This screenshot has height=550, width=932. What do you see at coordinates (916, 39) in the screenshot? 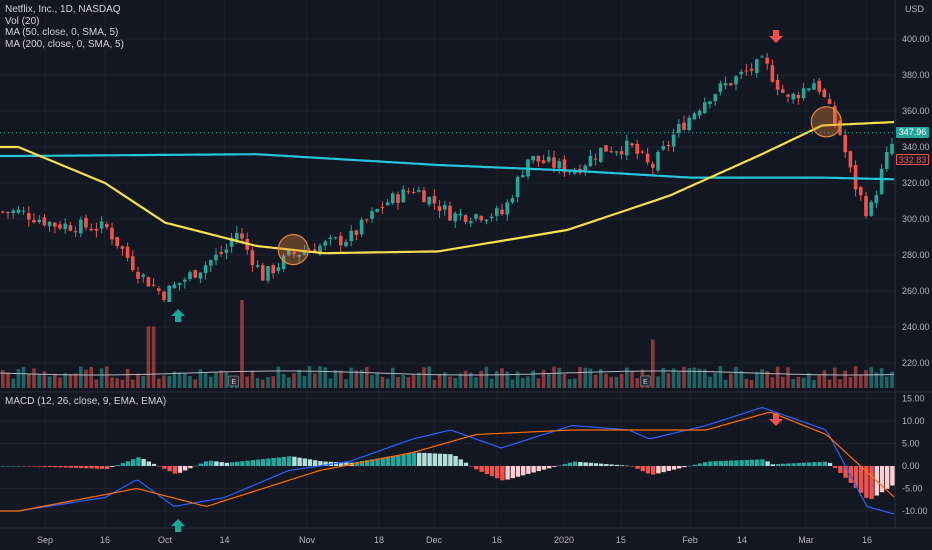
I see `price-axis-label: 400.00` at bounding box center [916, 39].